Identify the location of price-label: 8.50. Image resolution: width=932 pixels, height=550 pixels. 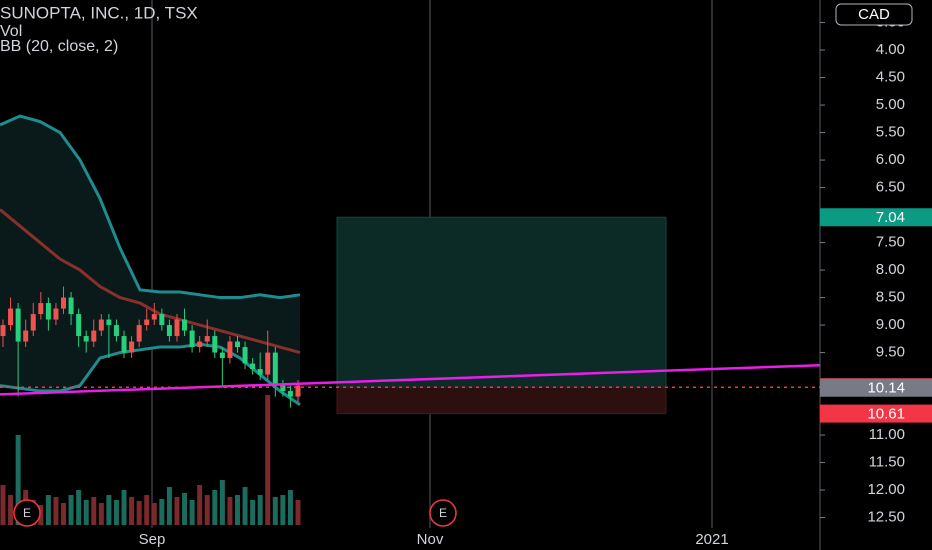
(890, 297).